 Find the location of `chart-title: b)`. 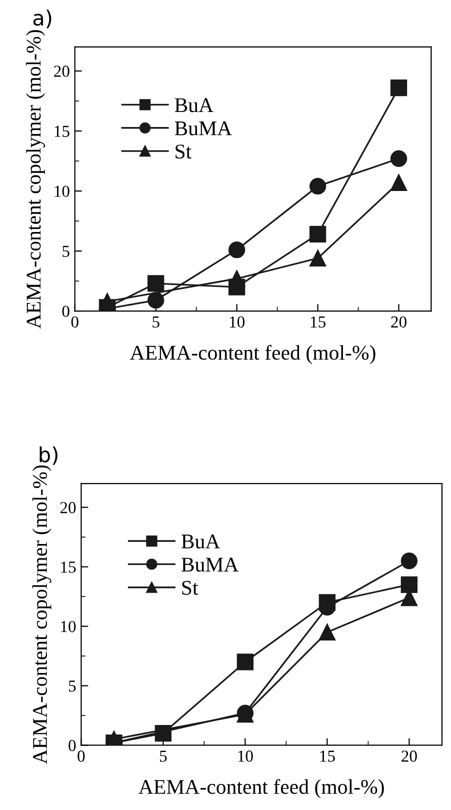

chart-title: b) is located at coordinates (49, 455).